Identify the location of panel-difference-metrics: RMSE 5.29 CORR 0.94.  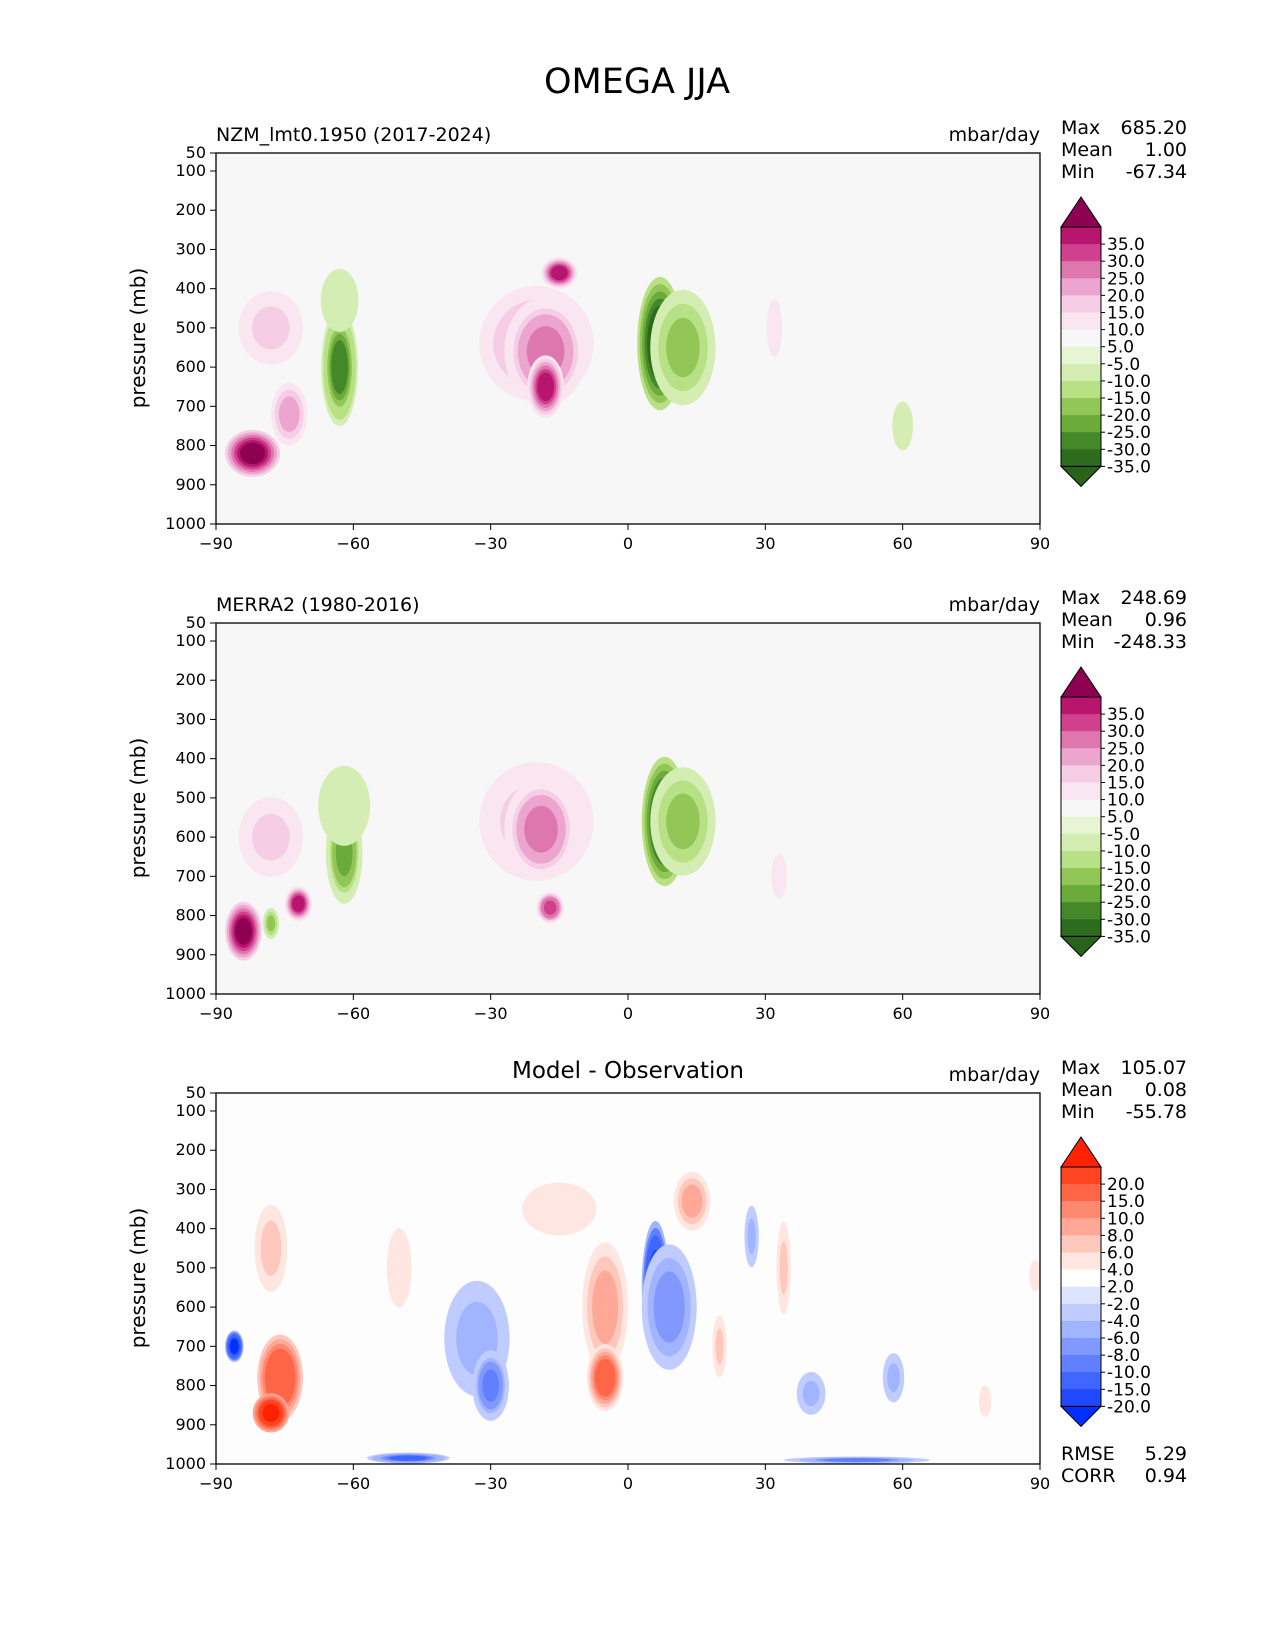
(1124, 1465).